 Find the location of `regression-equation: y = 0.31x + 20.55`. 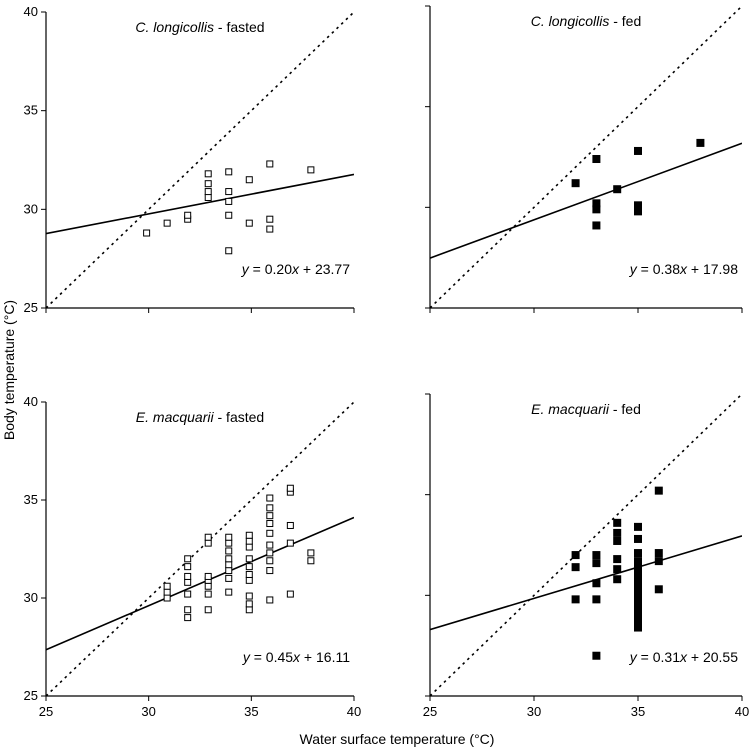

regression-equation: y = 0.31x + 20.55 is located at coordinates (683, 657).